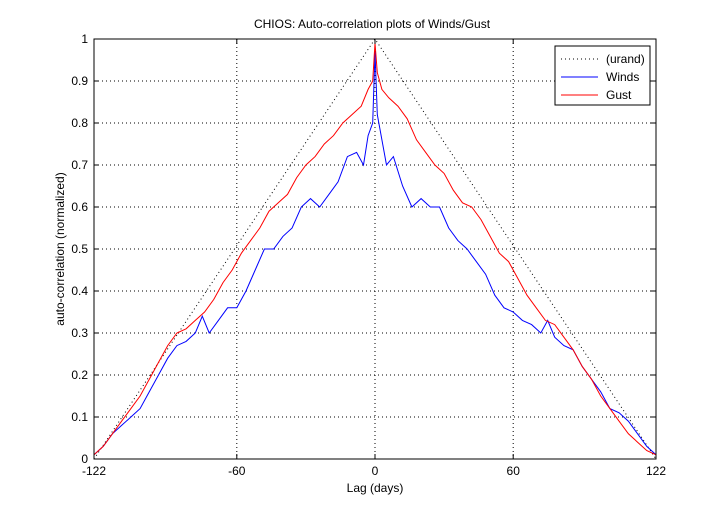 This screenshot has height=521, width=727. I want to click on y-tick-label: 0, so click(84, 459).